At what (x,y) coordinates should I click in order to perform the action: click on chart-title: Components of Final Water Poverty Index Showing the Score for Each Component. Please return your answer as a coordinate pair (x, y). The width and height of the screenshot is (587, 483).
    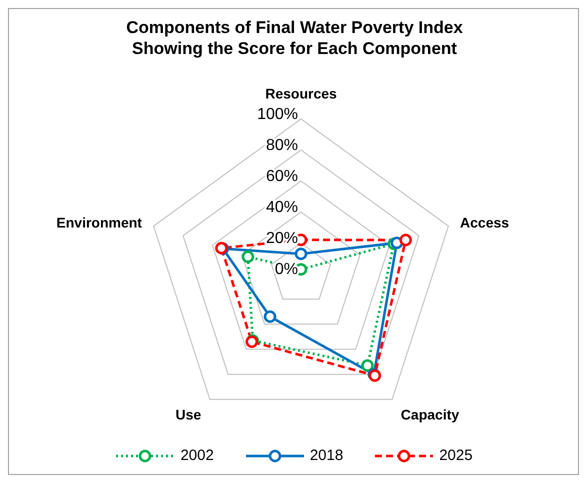
    Looking at the image, I should click on (294, 38).